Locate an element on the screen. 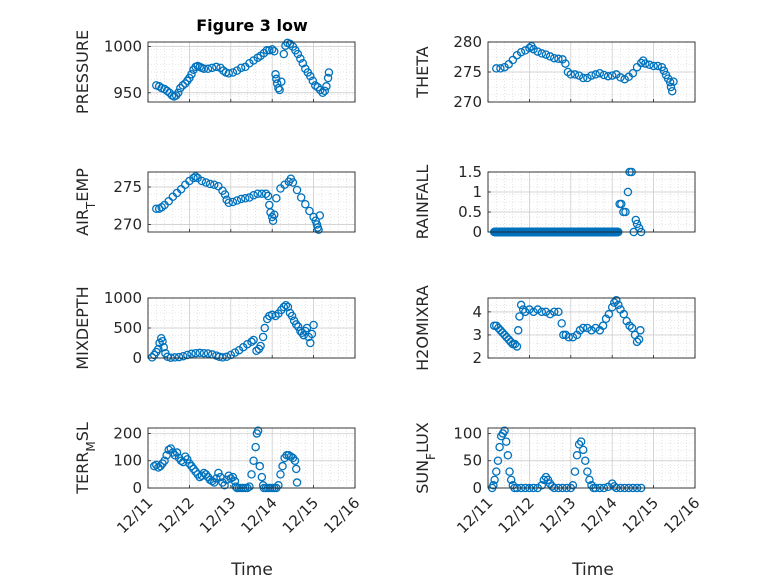 The width and height of the screenshot is (778, 583). y-tick-label: 3 is located at coordinates (477, 335).